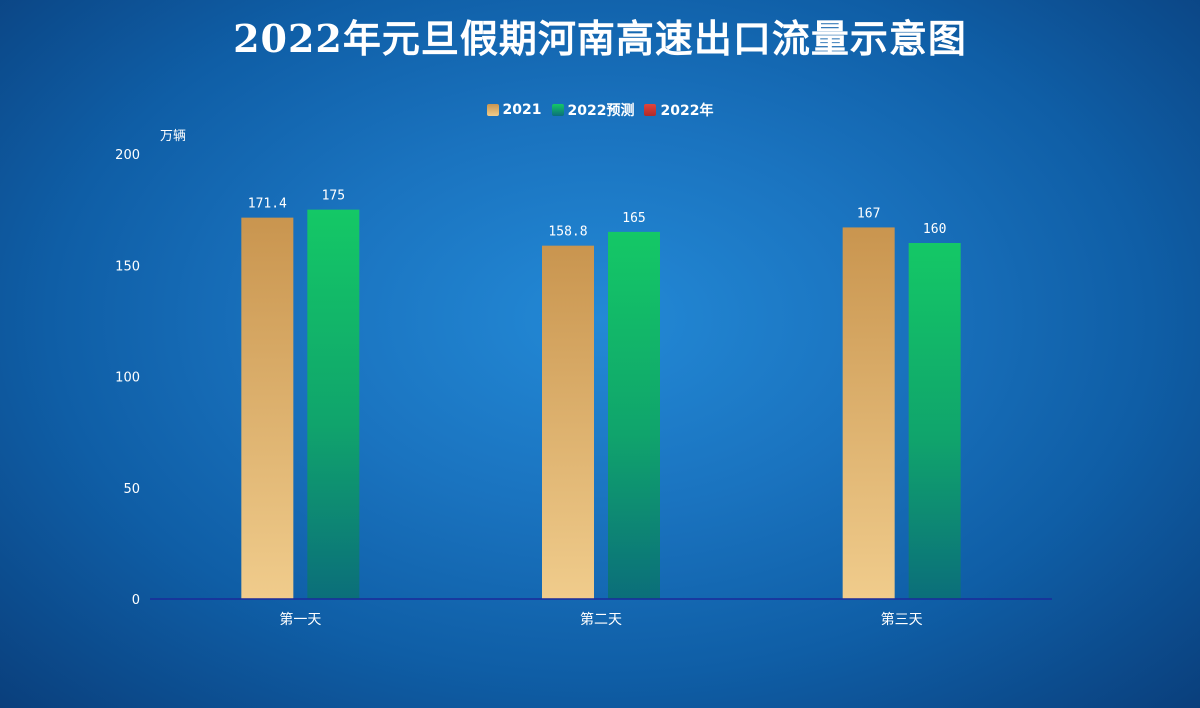 The image size is (1200, 708). What do you see at coordinates (127, 155) in the screenshot?
I see `y-tick-label: 200` at bounding box center [127, 155].